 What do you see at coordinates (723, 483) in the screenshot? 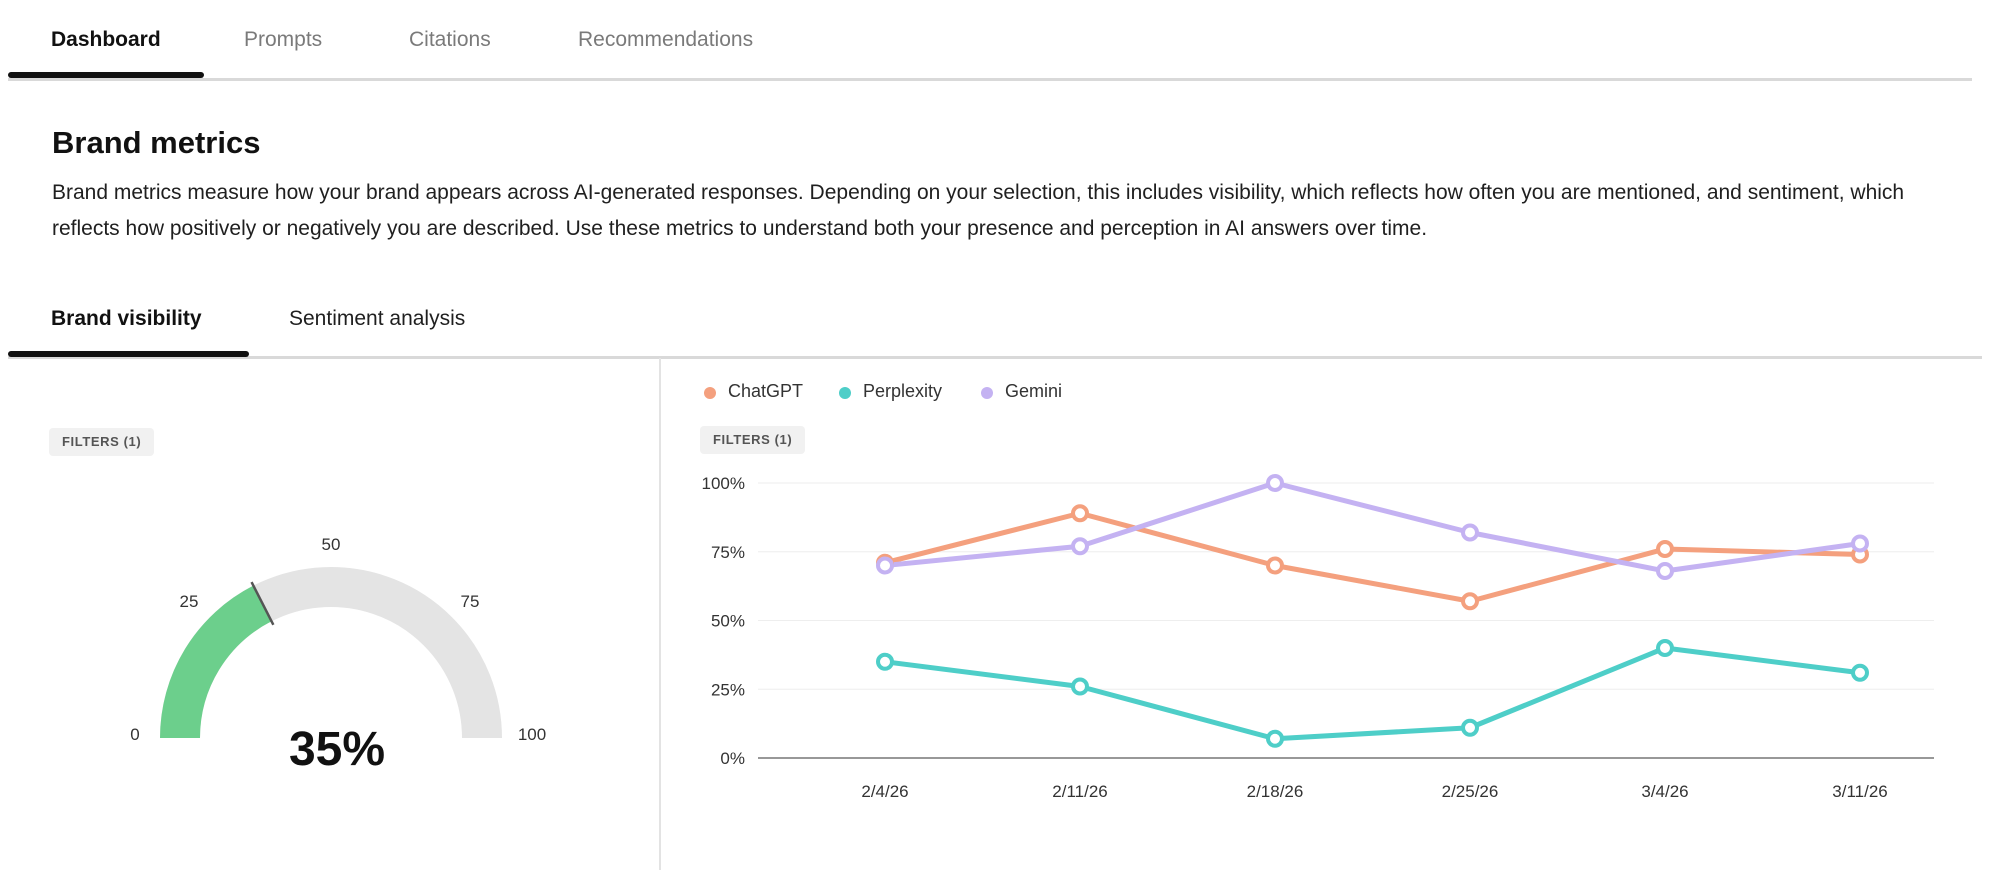
I see `y-tick-label: 100%` at bounding box center [723, 483].